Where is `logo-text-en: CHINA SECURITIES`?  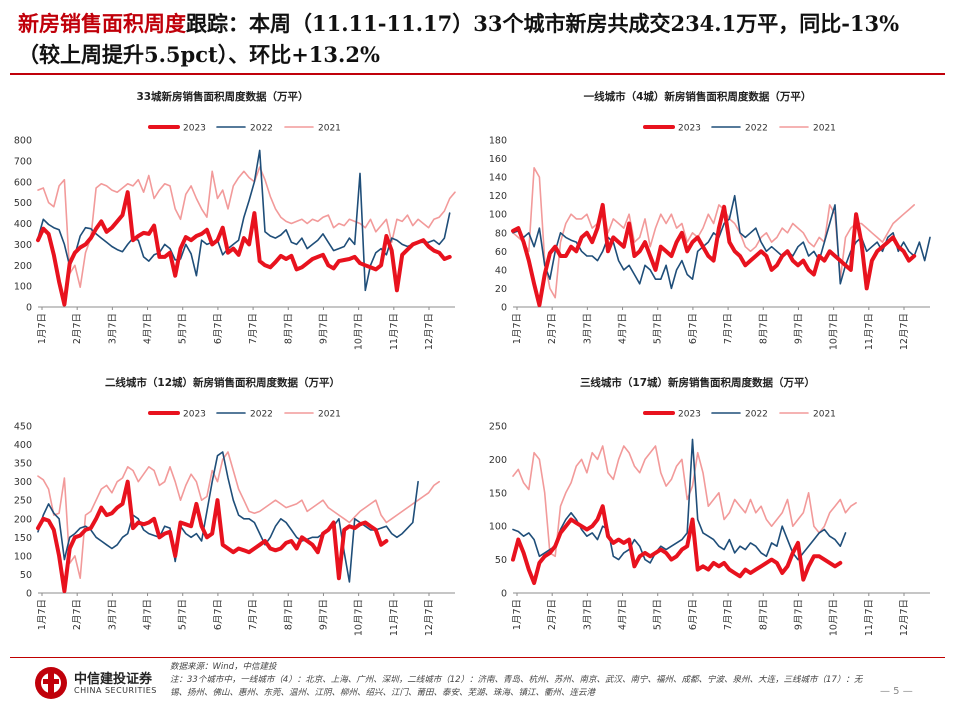
logo-text-en: CHINA SECURITIES is located at coordinates (115, 690).